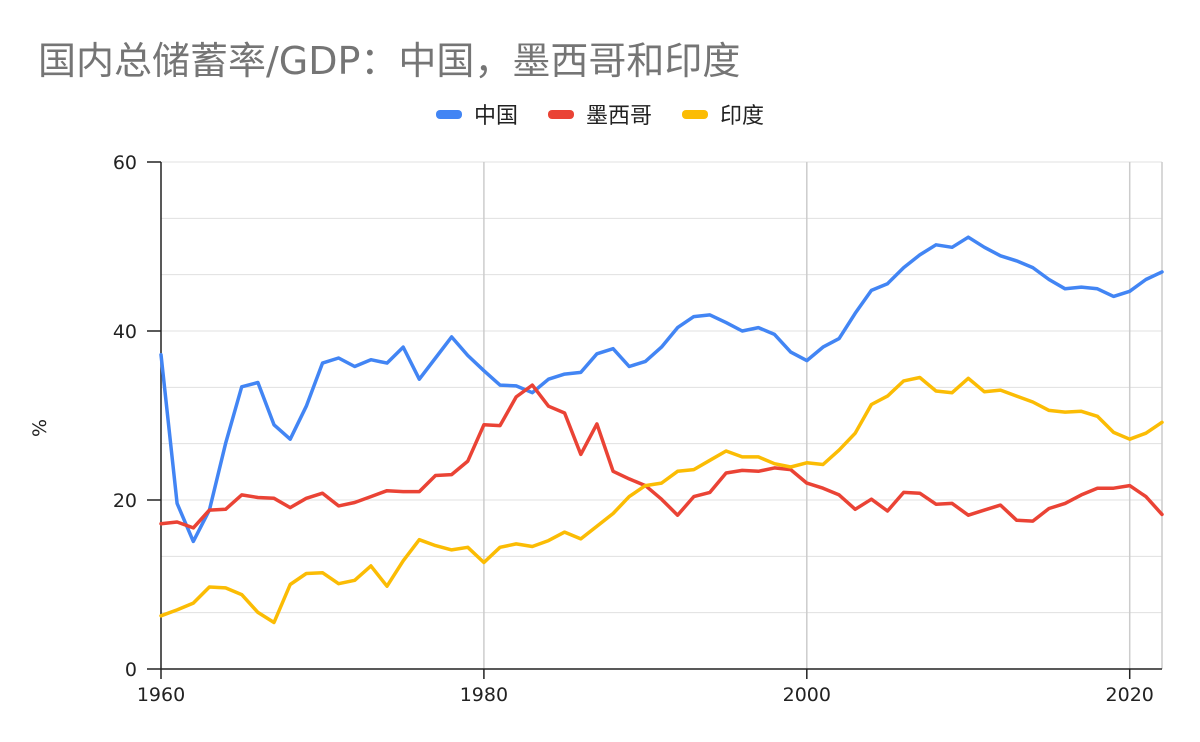  What do you see at coordinates (131, 670) in the screenshot?
I see `y-tick-label: 0` at bounding box center [131, 670].